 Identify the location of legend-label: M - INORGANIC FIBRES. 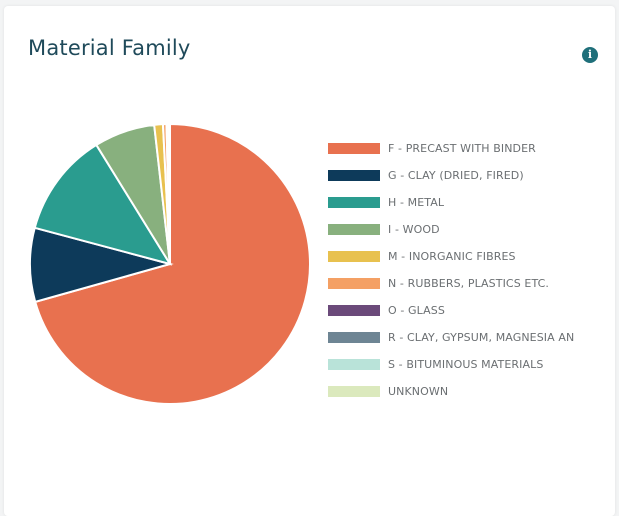
(452, 256).